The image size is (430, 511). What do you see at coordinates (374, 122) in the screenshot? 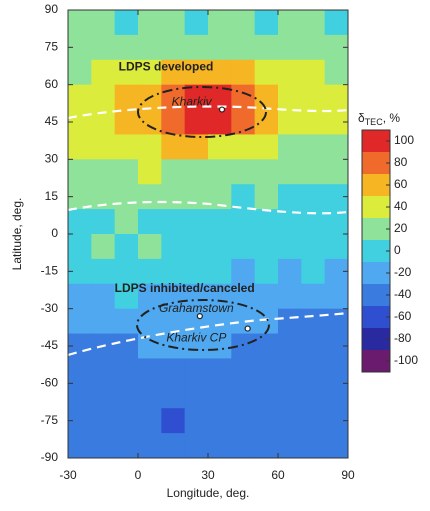
I see `colorbar-subscript: TEC` at bounding box center [374, 122].